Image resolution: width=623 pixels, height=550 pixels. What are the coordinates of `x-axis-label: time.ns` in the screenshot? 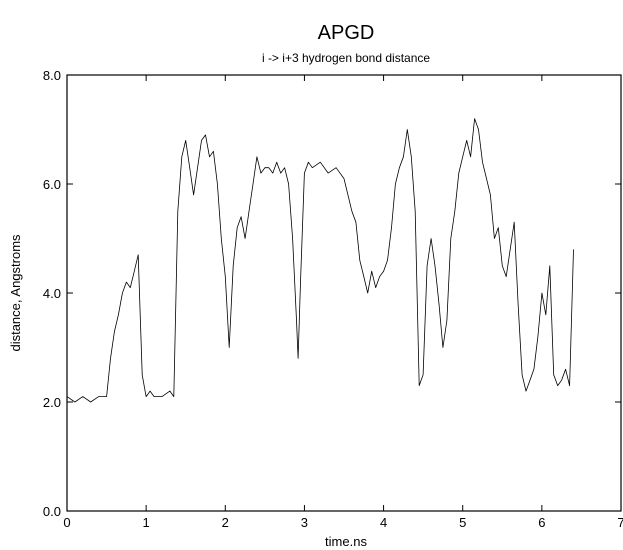 It's located at (346, 541).